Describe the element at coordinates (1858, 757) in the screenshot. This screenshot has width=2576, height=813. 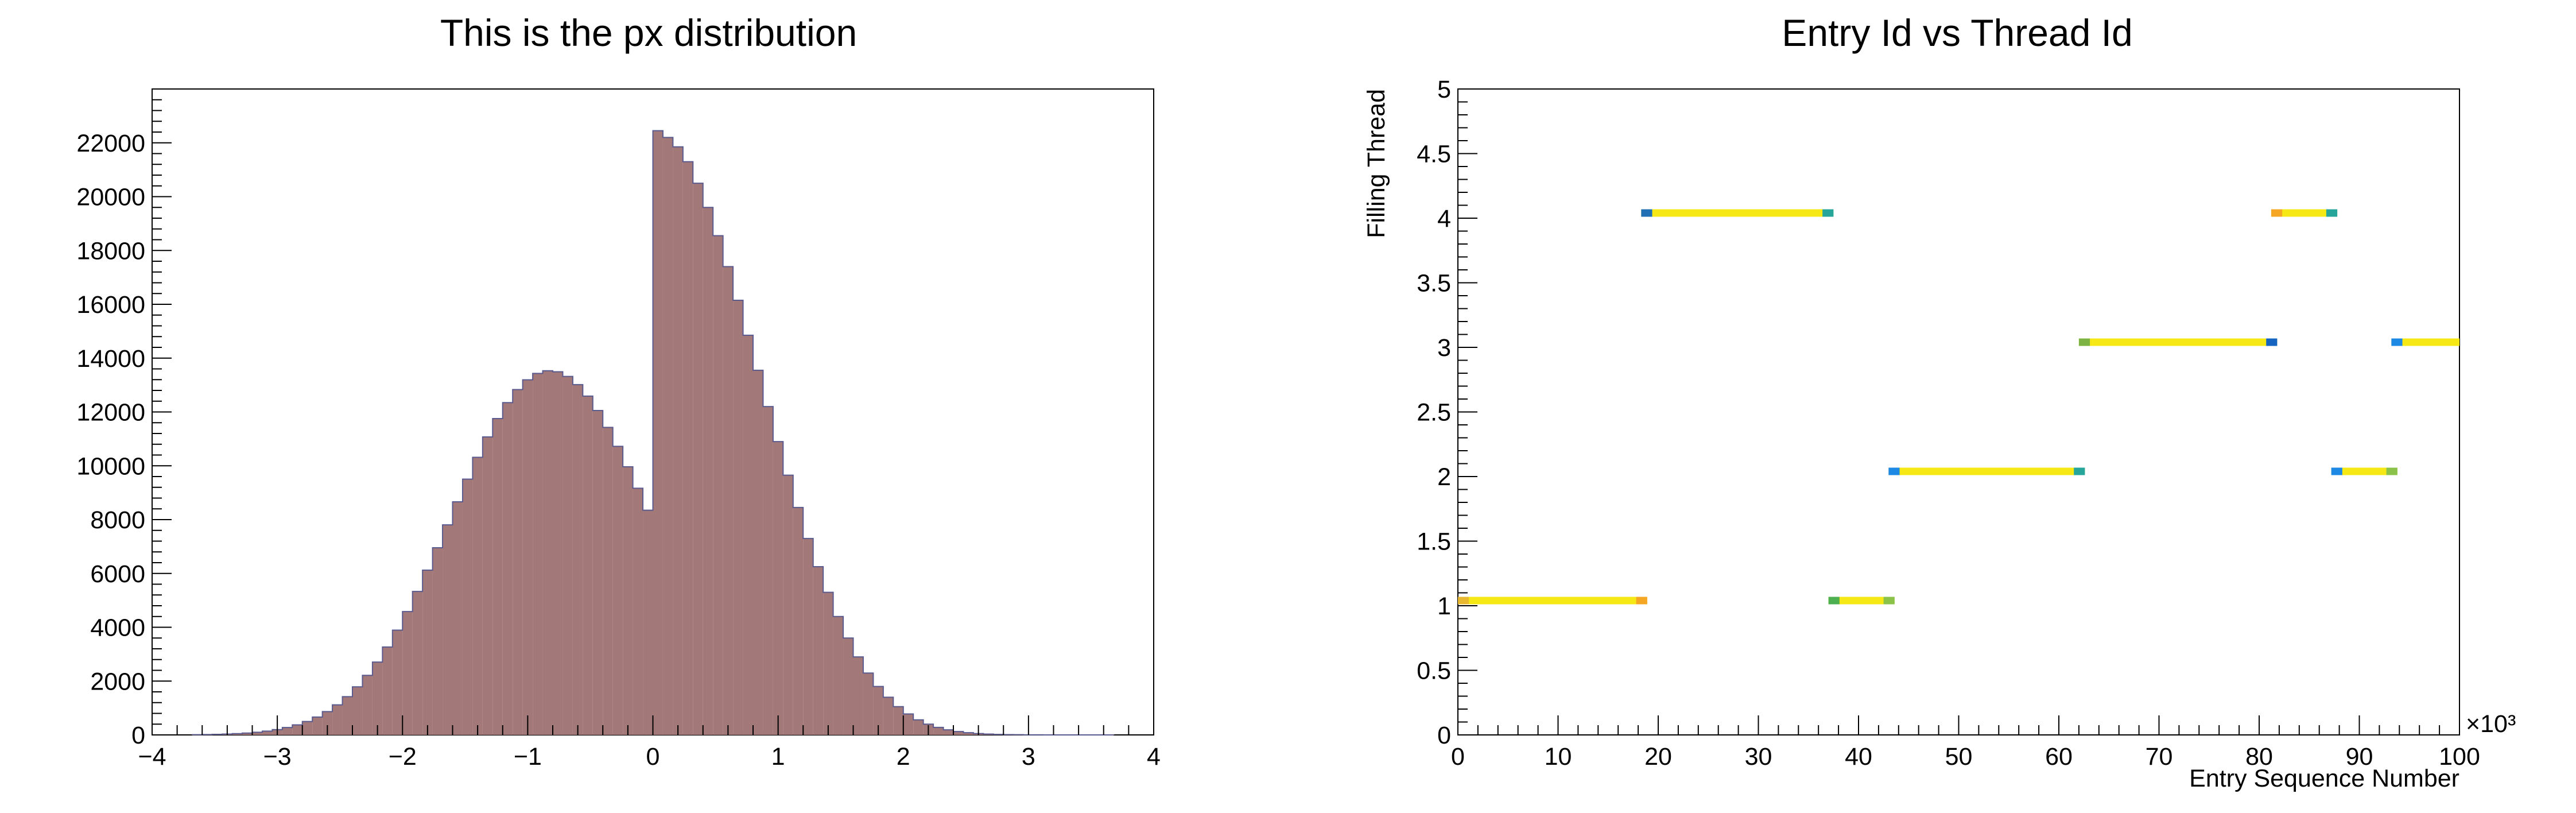
I see `thread-x-tick-label: 40` at that location.